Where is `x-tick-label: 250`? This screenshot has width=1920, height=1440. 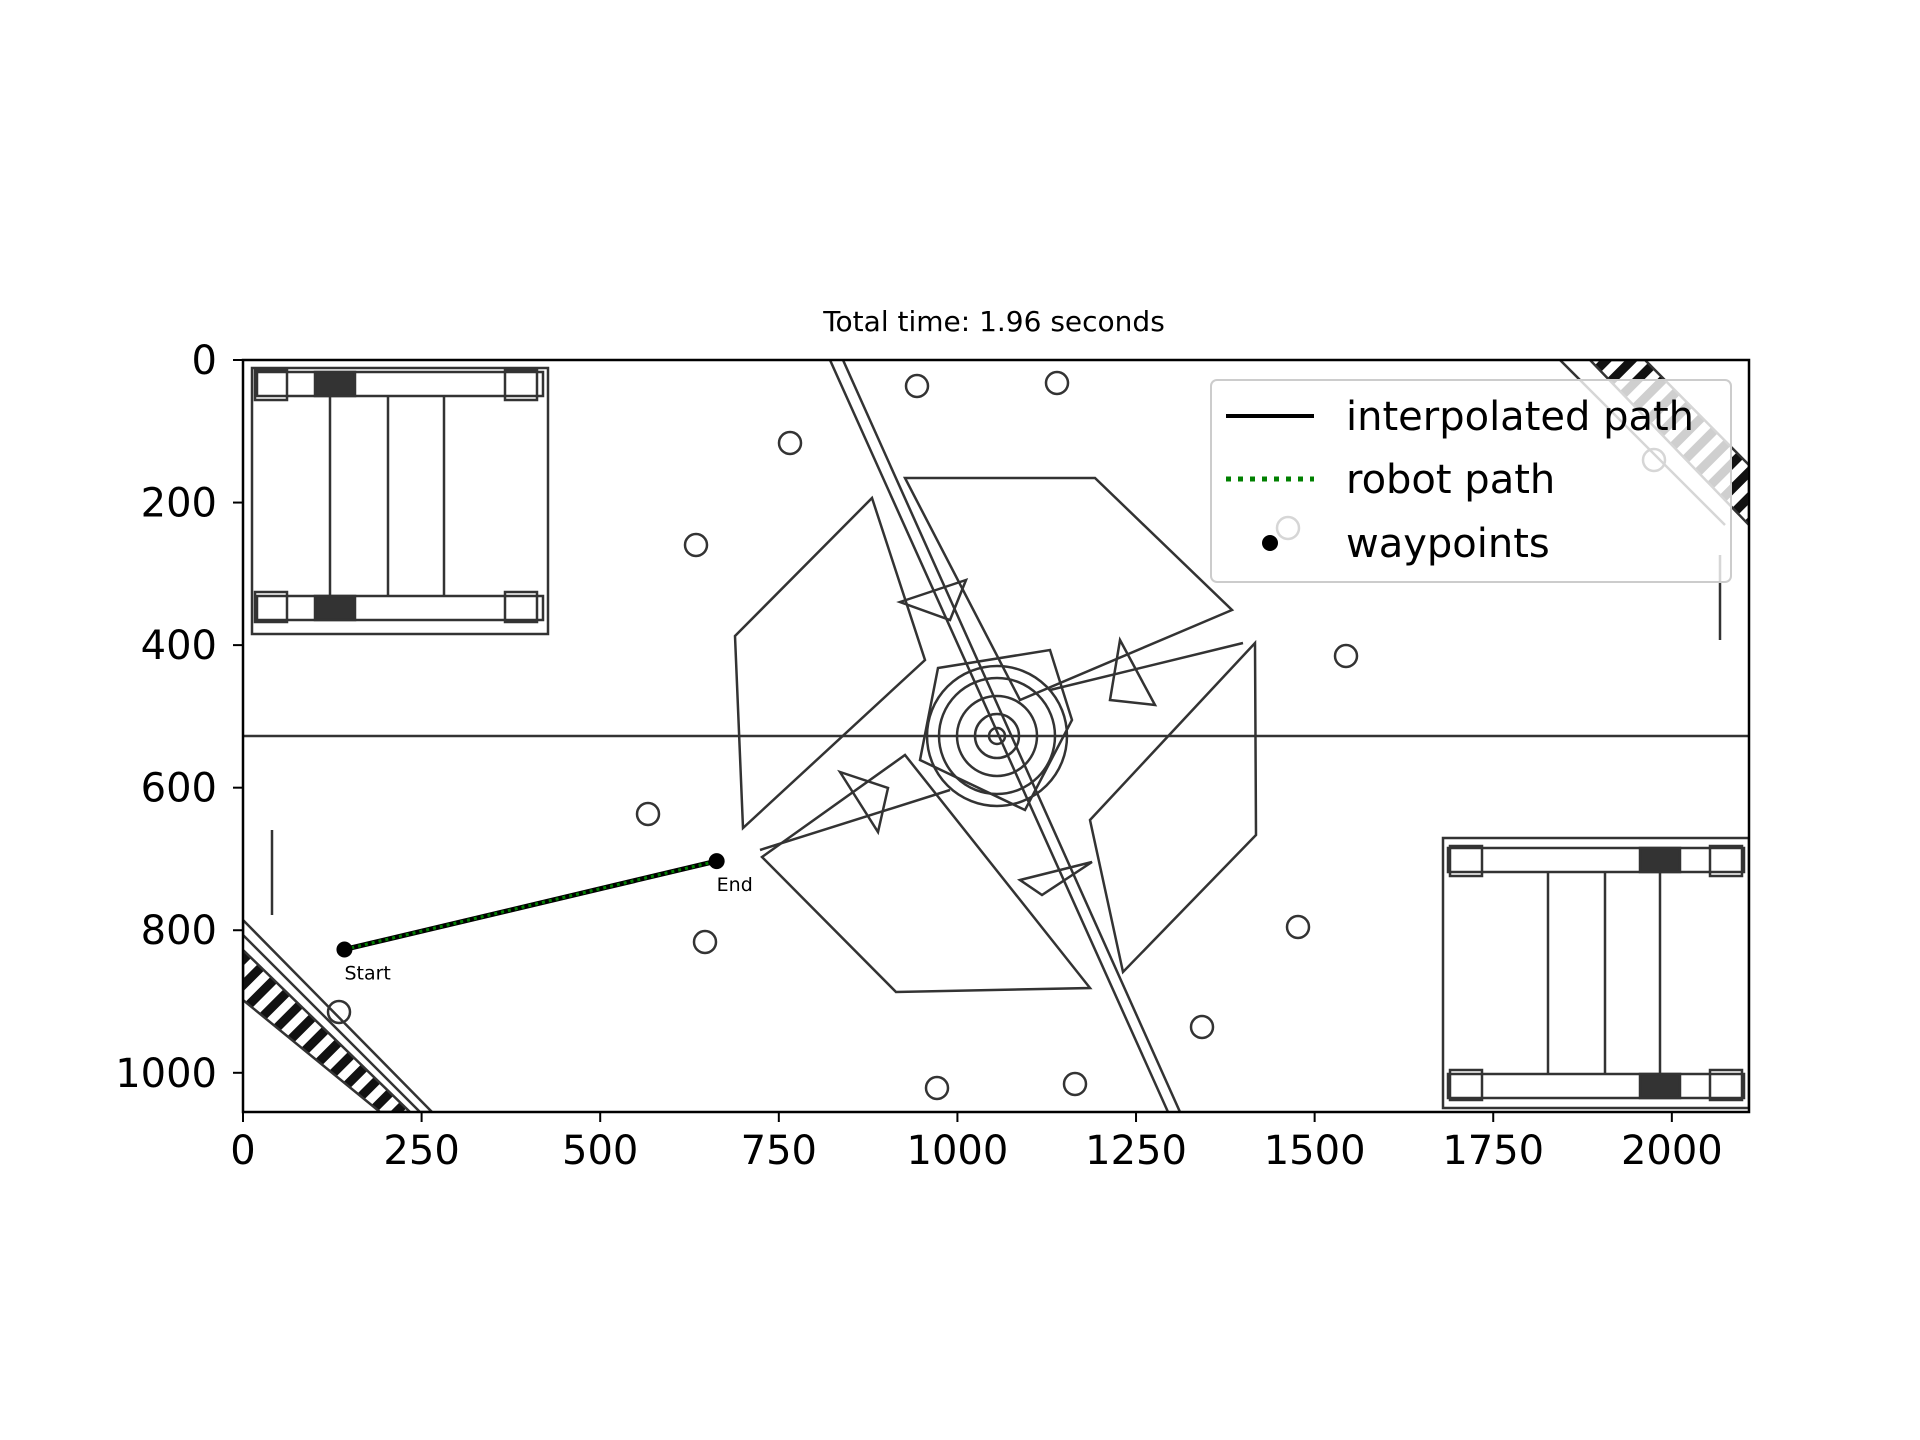
x-tick-label: 250 is located at coordinates (421, 1151).